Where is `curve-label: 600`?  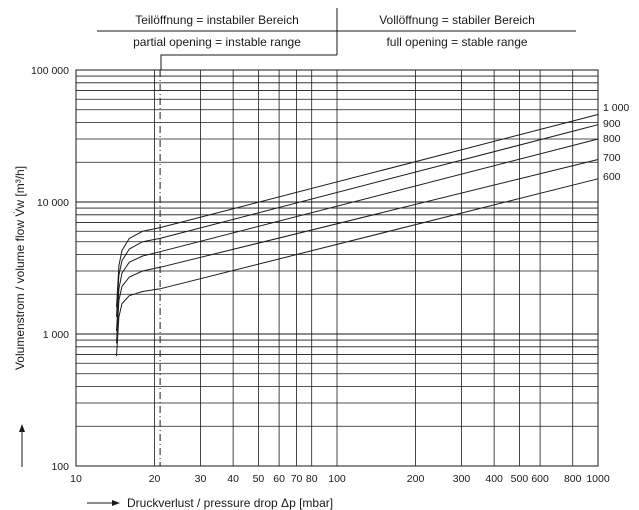 curve-label: 600 is located at coordinates (612, 177).